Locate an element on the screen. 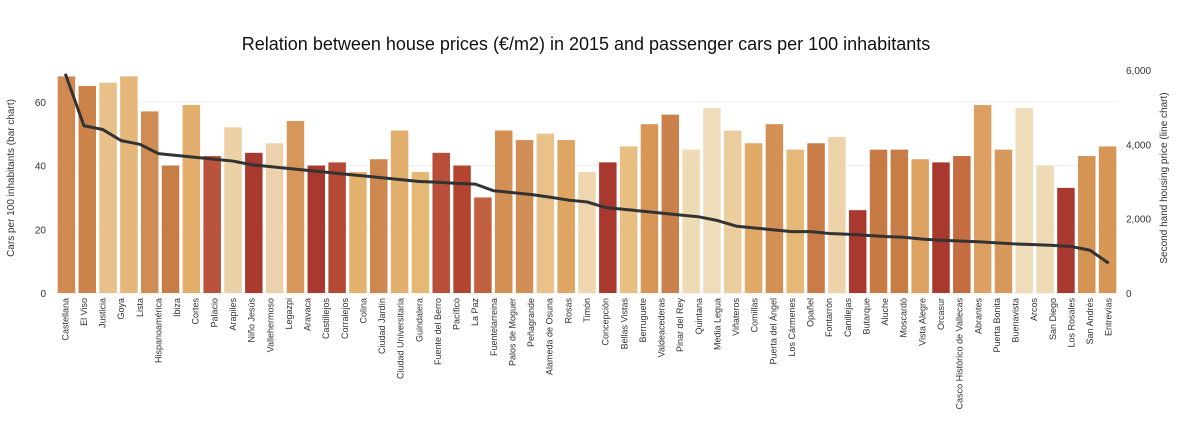 The image size is (1184, 424). x-tick-label: Guindalera is located at coordinates (419, 320).